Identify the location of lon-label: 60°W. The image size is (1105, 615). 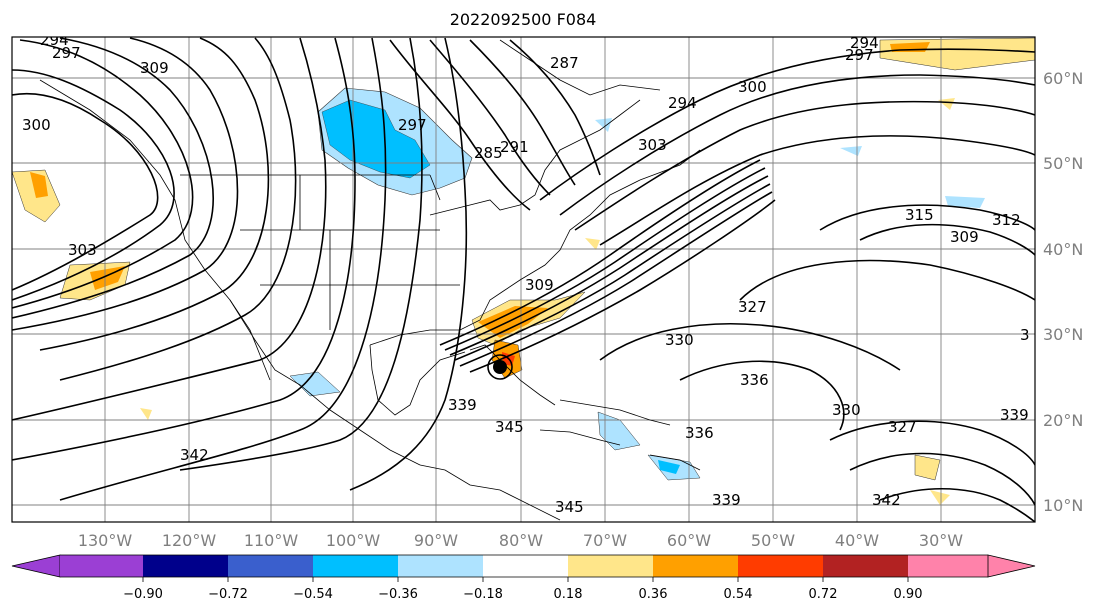
(689, 540).